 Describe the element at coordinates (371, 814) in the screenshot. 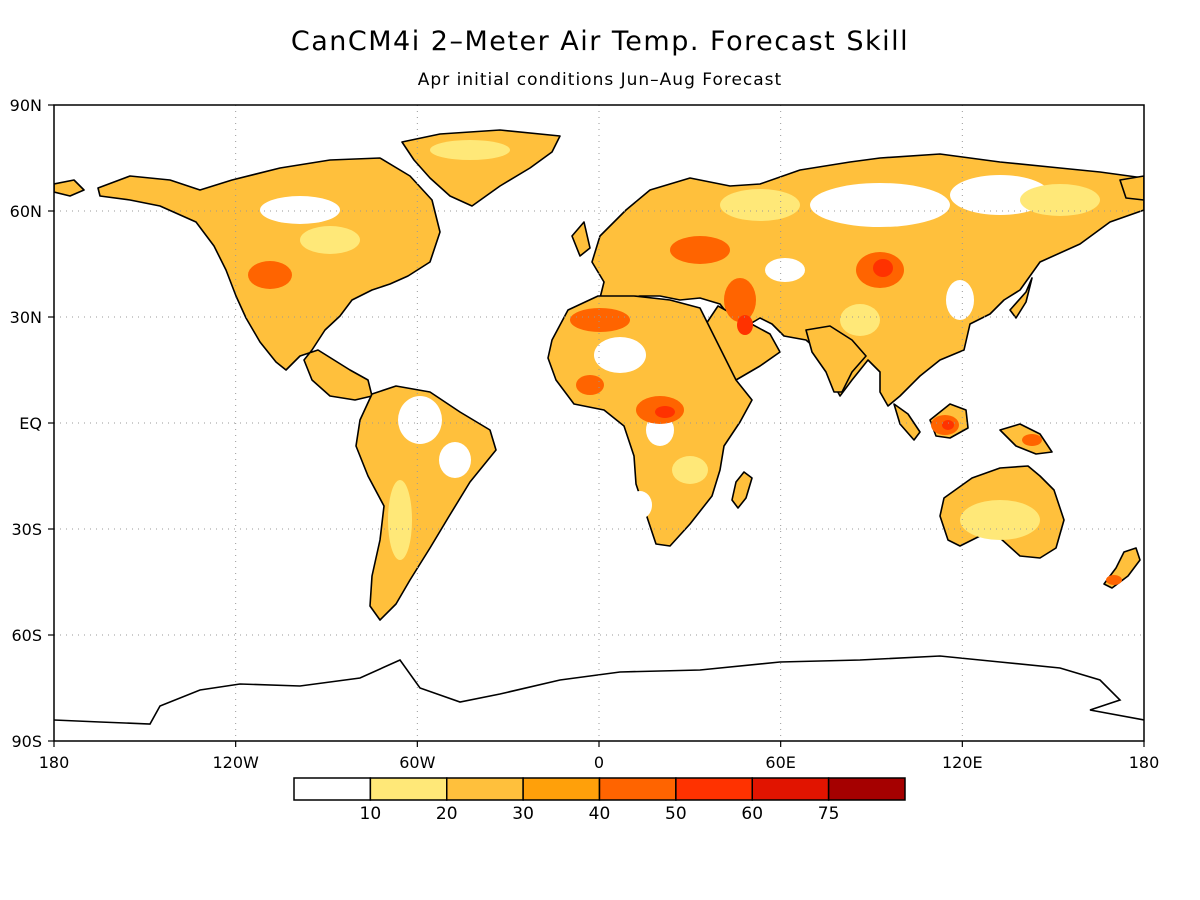

I see `colorbar-label: 10` at that location.